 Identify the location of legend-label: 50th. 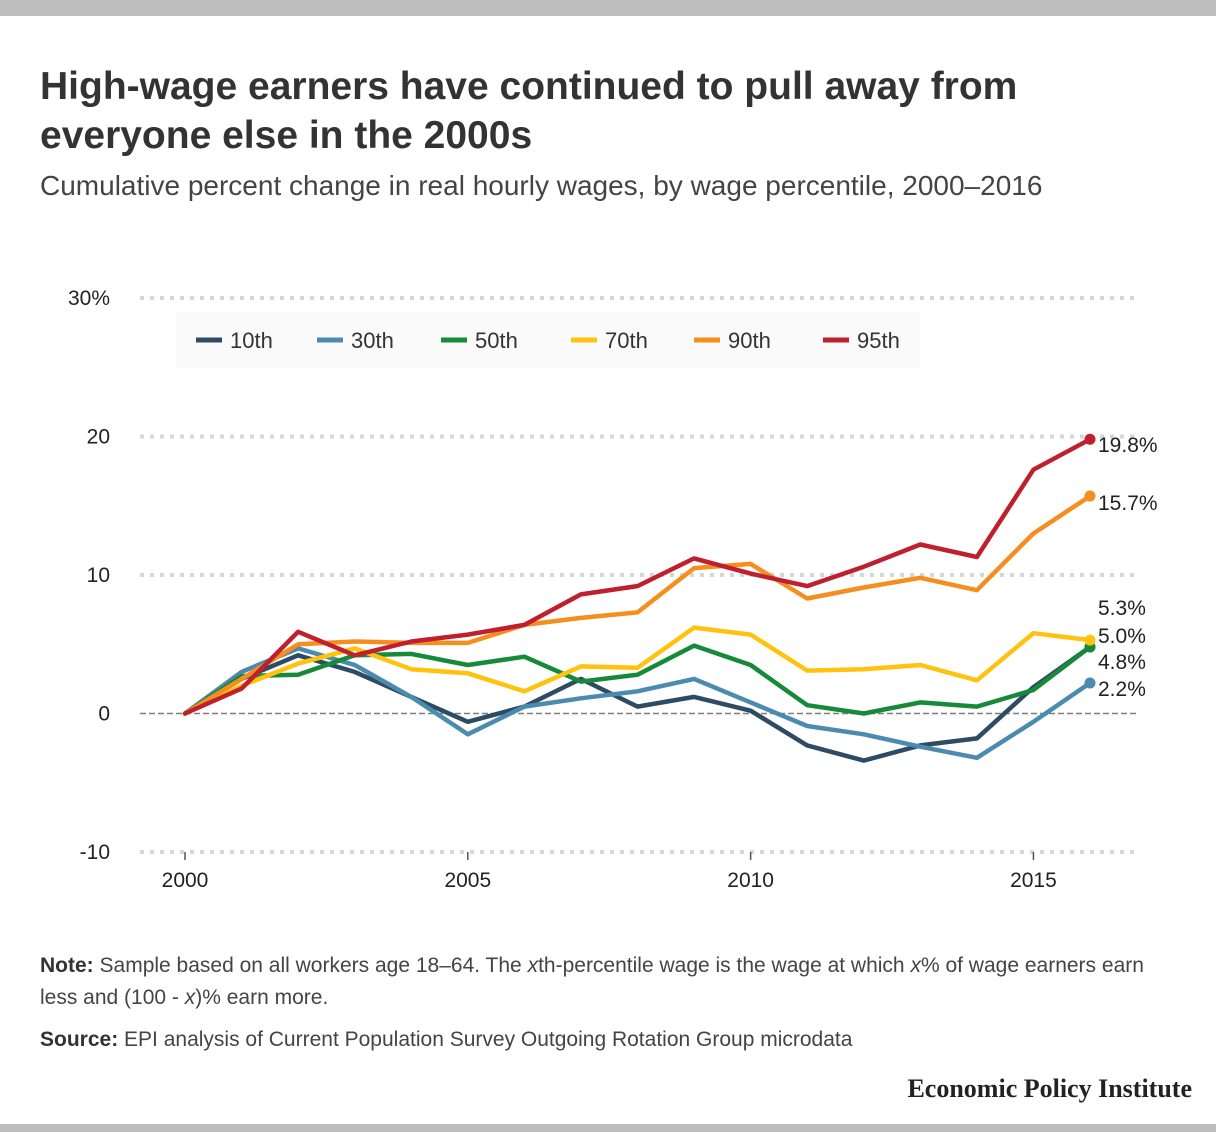
(496, 340).